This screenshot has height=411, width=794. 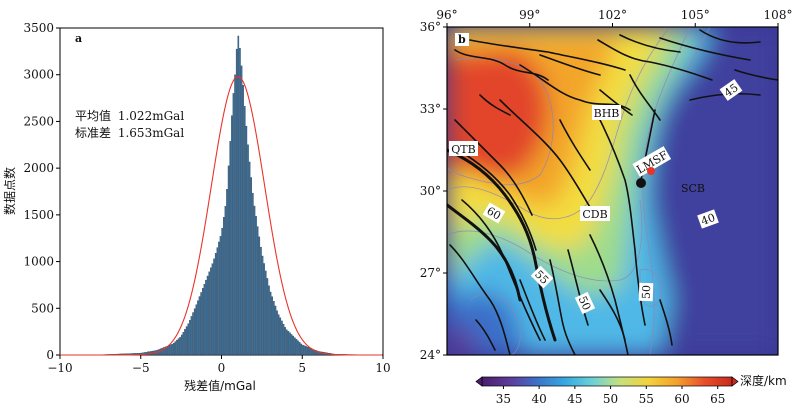 What do you see at coordinates (735, 381) in the screenshot?
I see `colorbar-high-arrow` at bounding box center [735, 381].